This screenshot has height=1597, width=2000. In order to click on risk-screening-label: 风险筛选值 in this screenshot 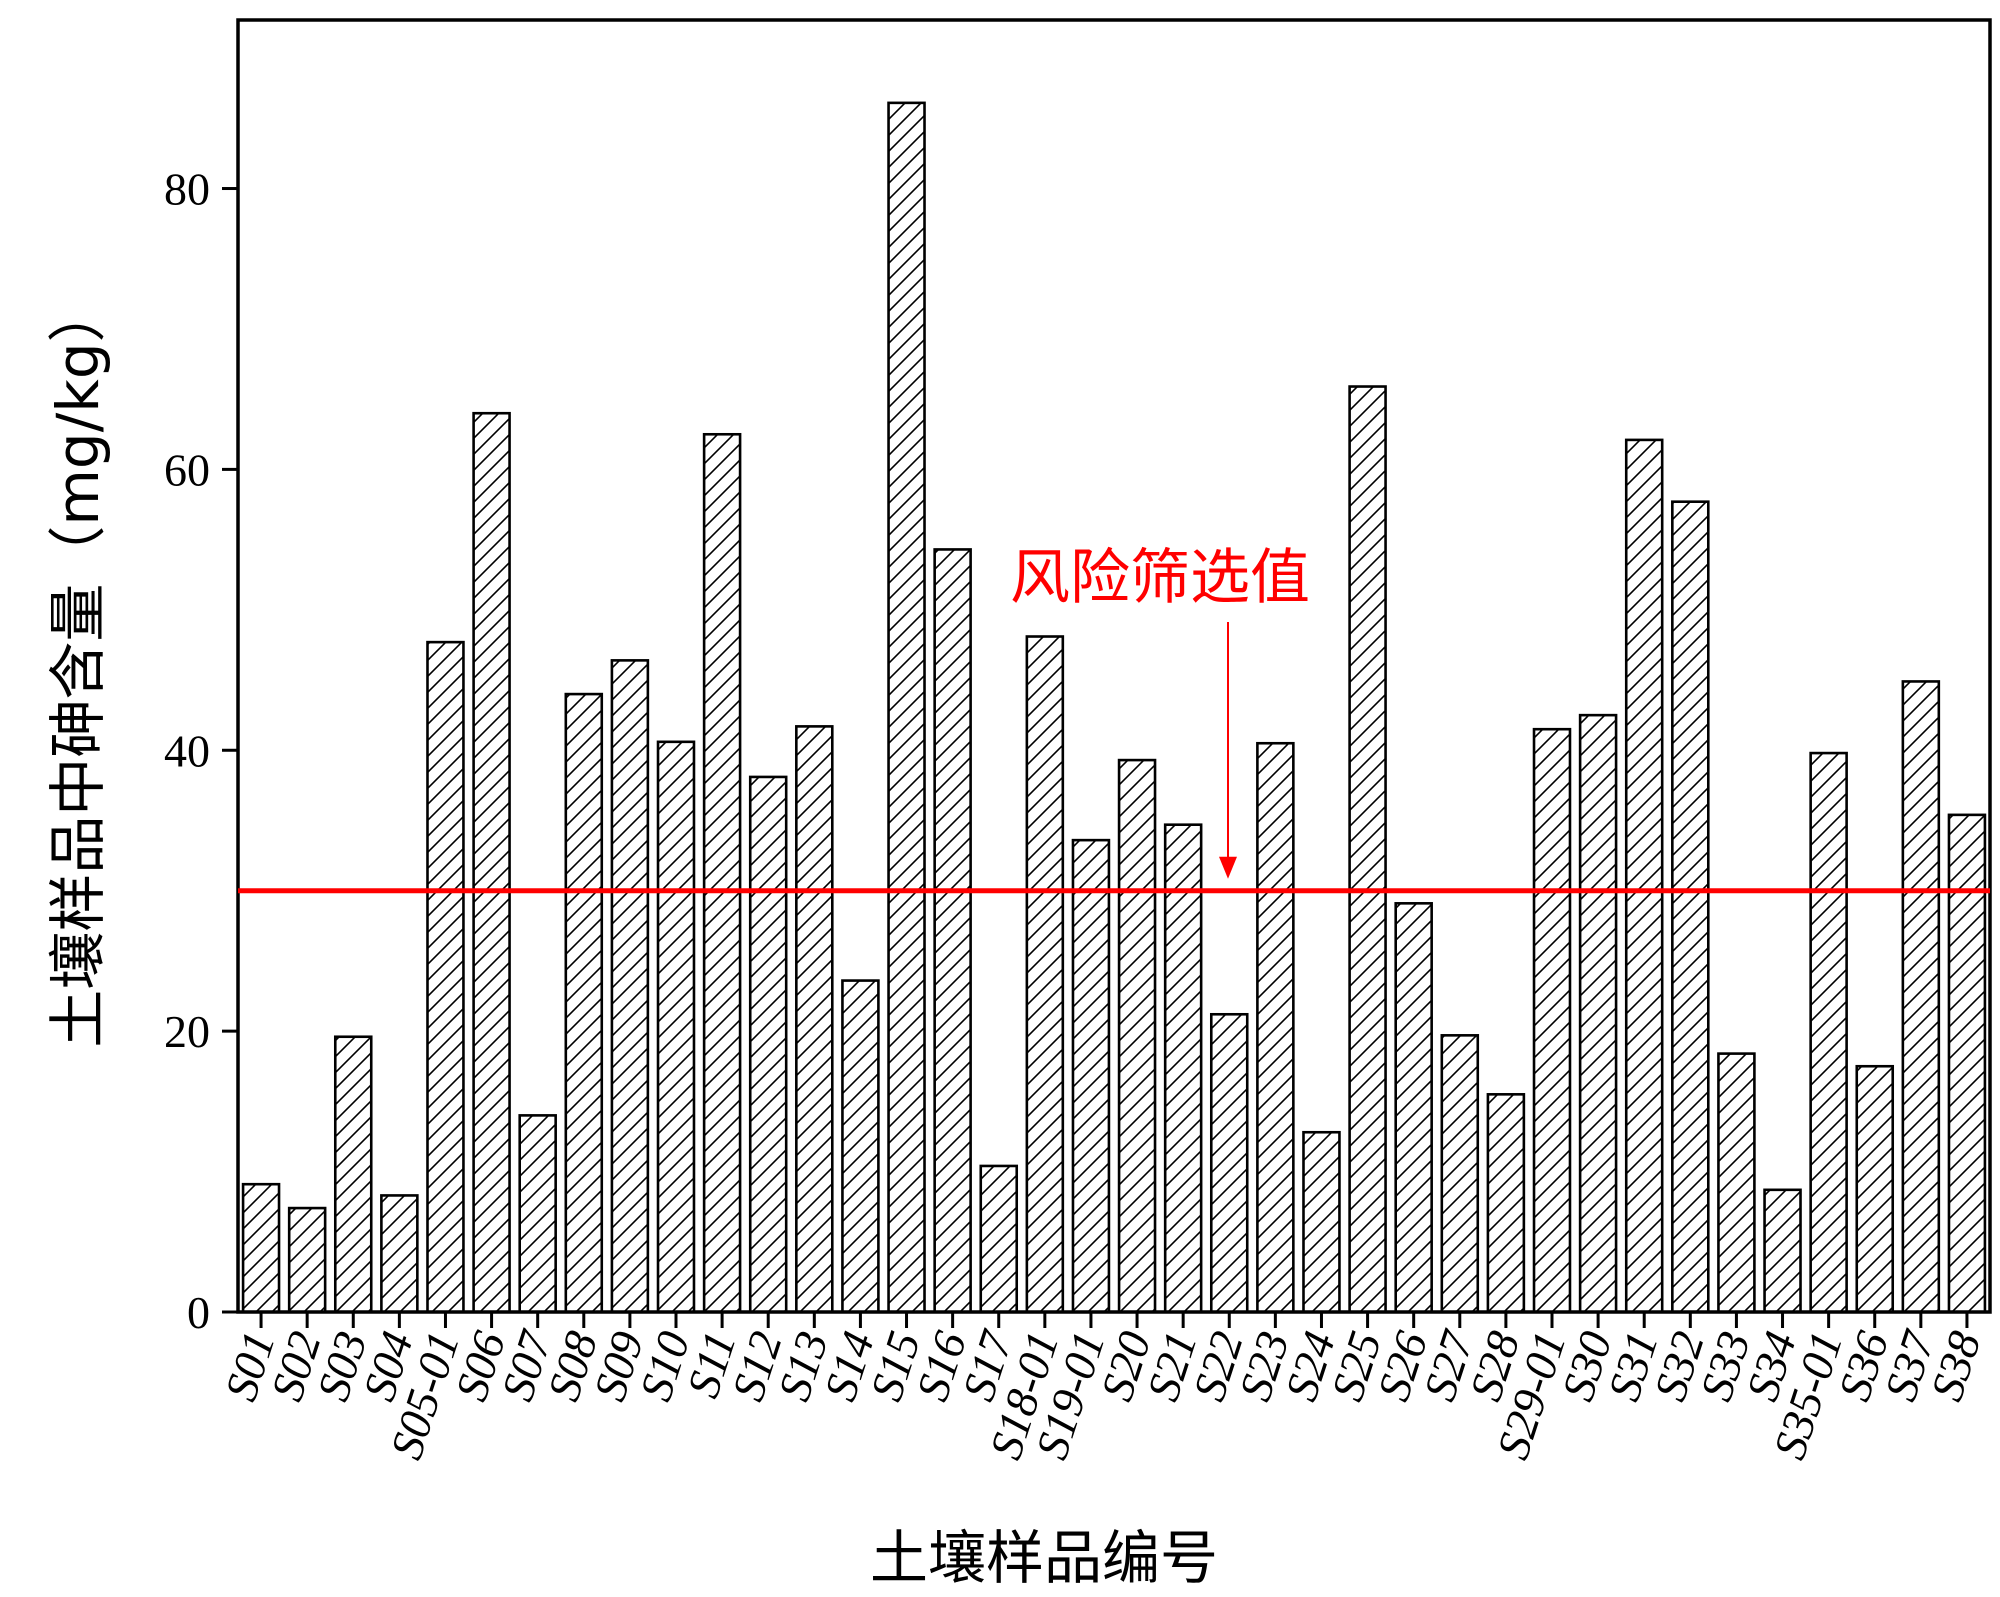, I will do `click(1160, 578)`.